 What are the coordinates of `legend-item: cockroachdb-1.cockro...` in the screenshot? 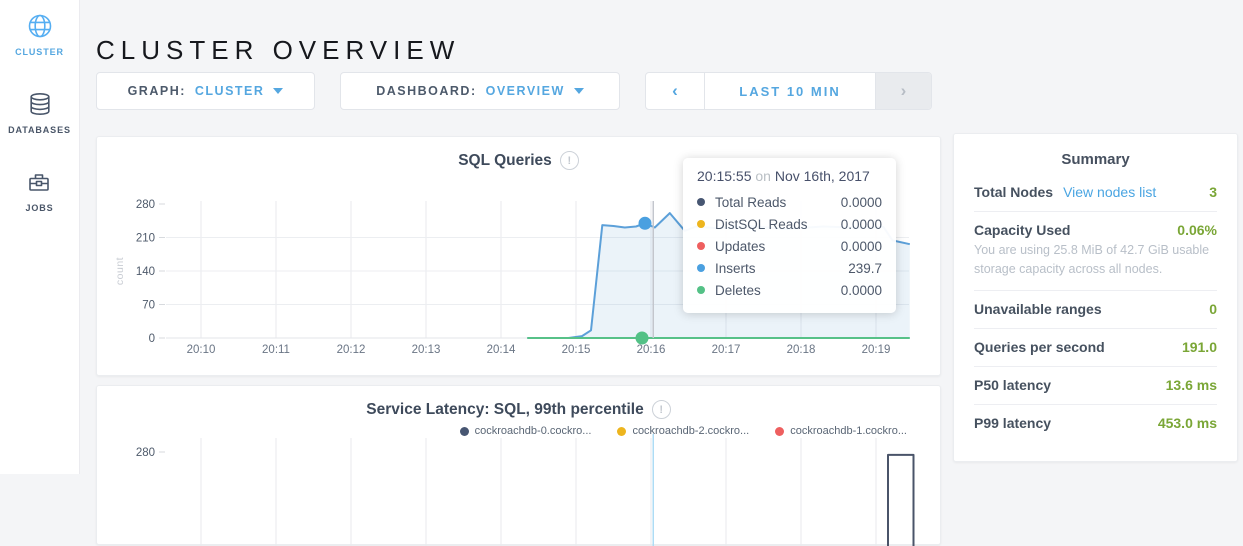 It's located at (841, 431).